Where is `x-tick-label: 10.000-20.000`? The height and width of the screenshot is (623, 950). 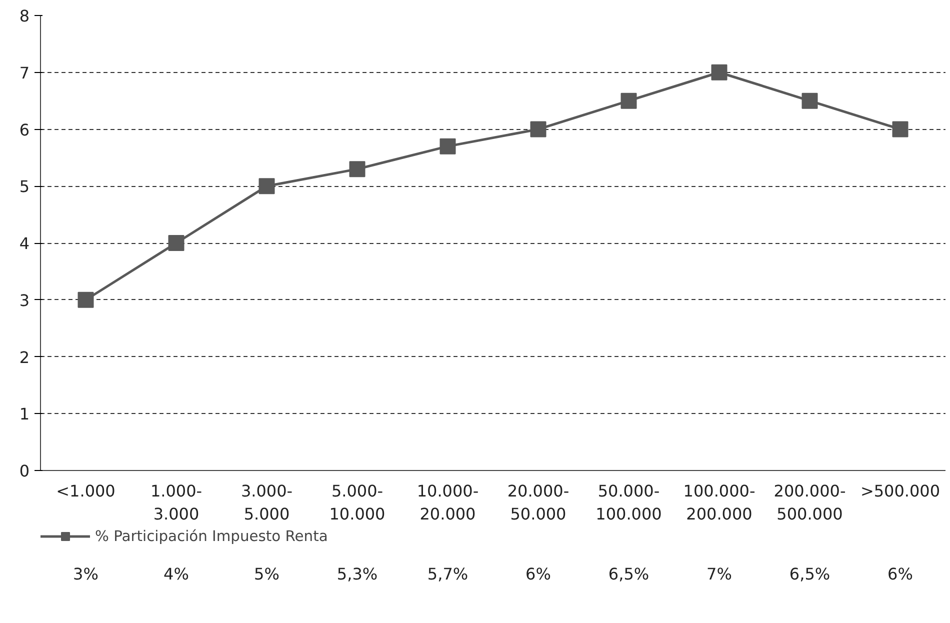 x-tick-label: 10.000-20.000 is located at coordinates (447, 503).